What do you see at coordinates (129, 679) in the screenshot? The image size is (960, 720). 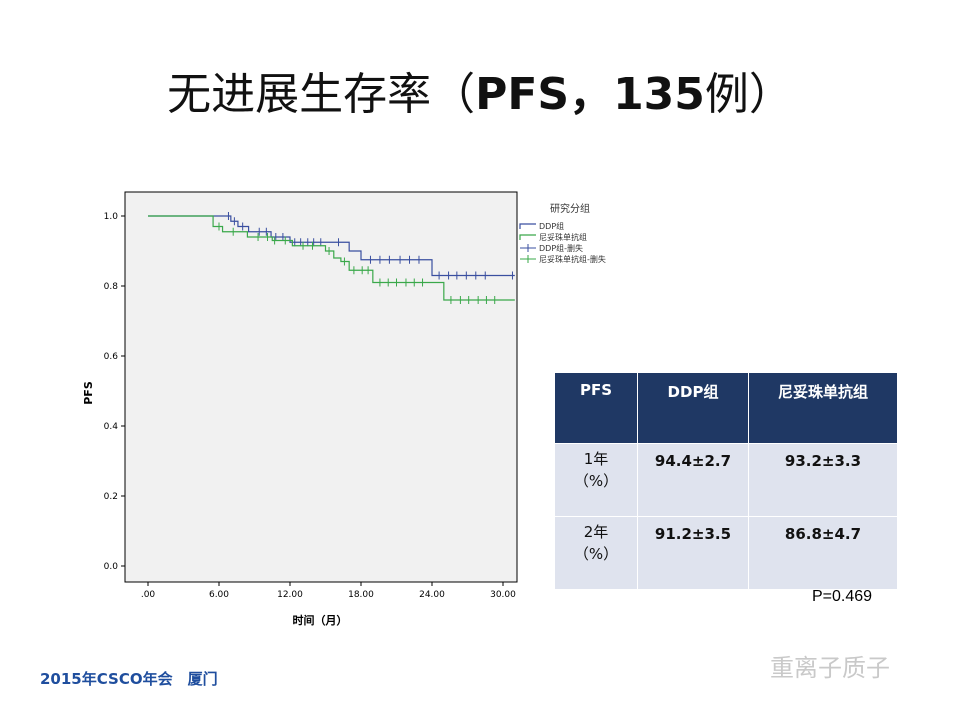 I see `footer-conference: 2015年CSCO年会 厦门` at bounding box center [129, 679].